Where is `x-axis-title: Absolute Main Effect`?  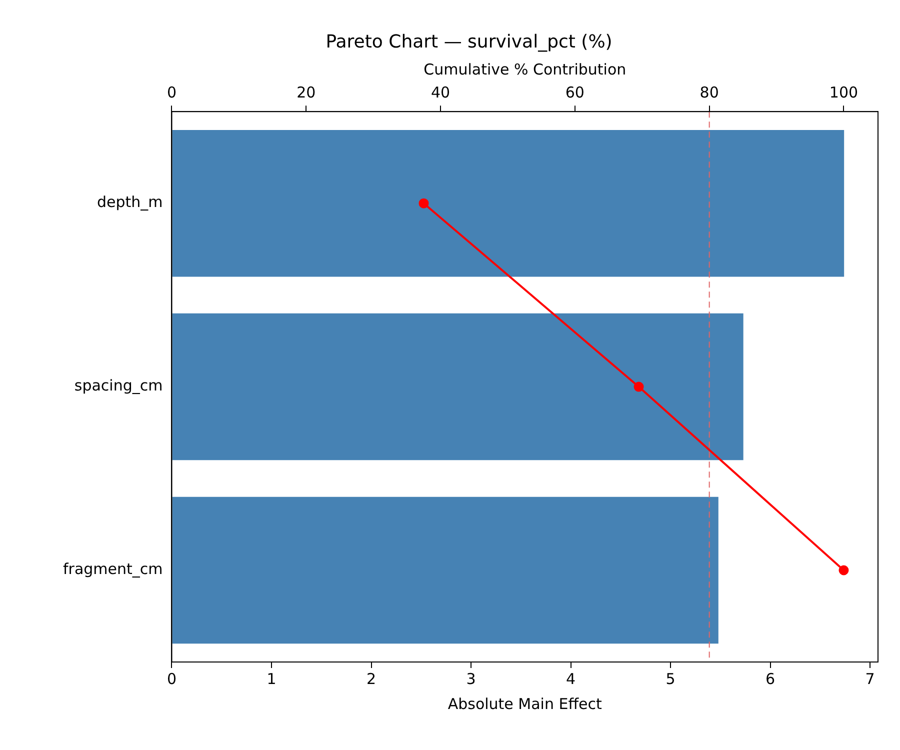
x-axis-title: Absolute Main Effect is located at coordinates (525, 703).